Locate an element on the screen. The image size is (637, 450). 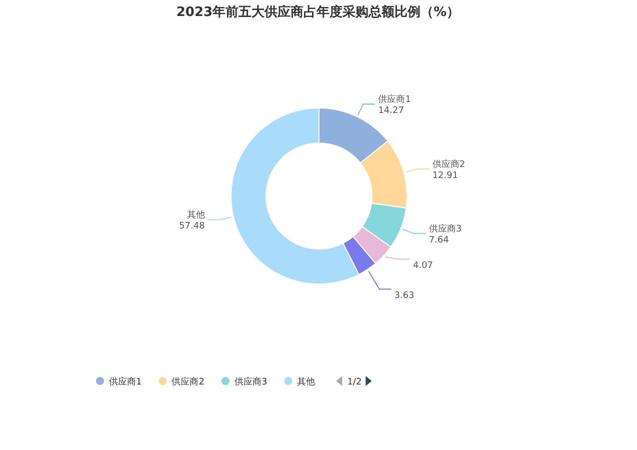
text: 1/2 is located at coordinates (354, 383).